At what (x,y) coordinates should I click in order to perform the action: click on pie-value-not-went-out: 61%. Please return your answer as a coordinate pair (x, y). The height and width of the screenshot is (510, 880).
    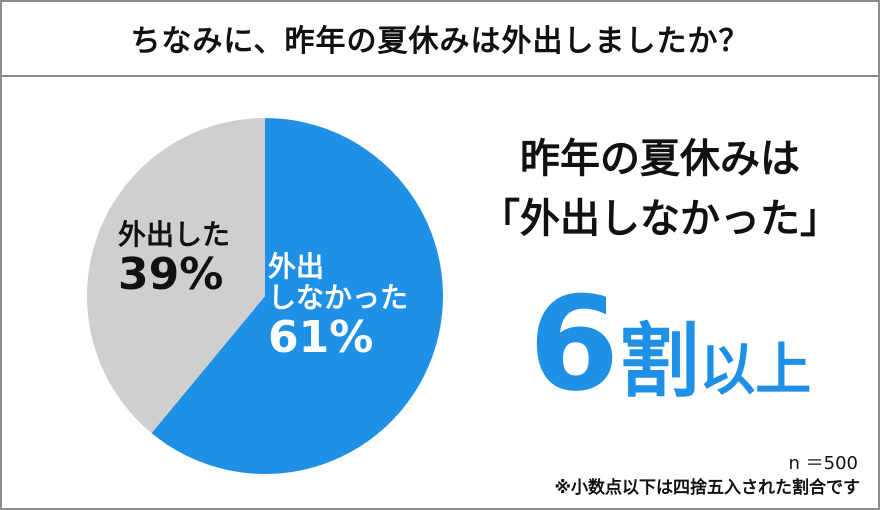
    Looking at the image, I should click on (321, 337).